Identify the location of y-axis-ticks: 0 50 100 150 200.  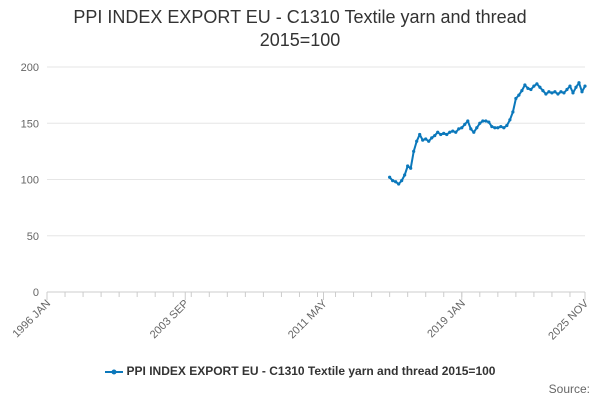
(30, 180).